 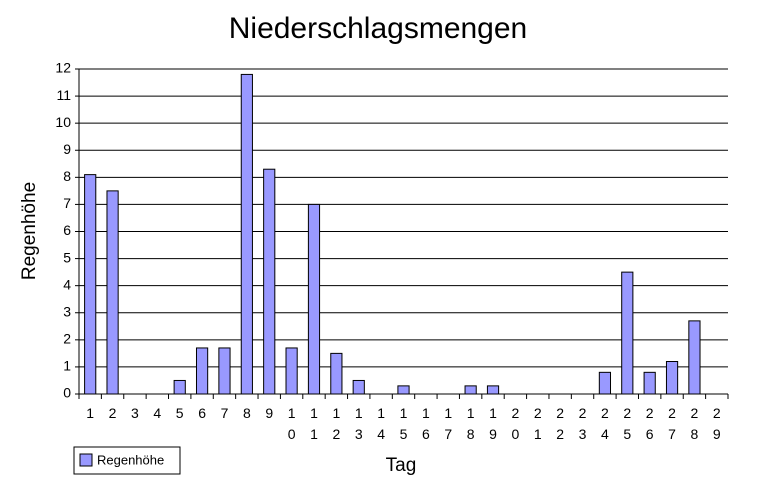 I want to click on y-tick-label: 10, so click(x=63, y=122).